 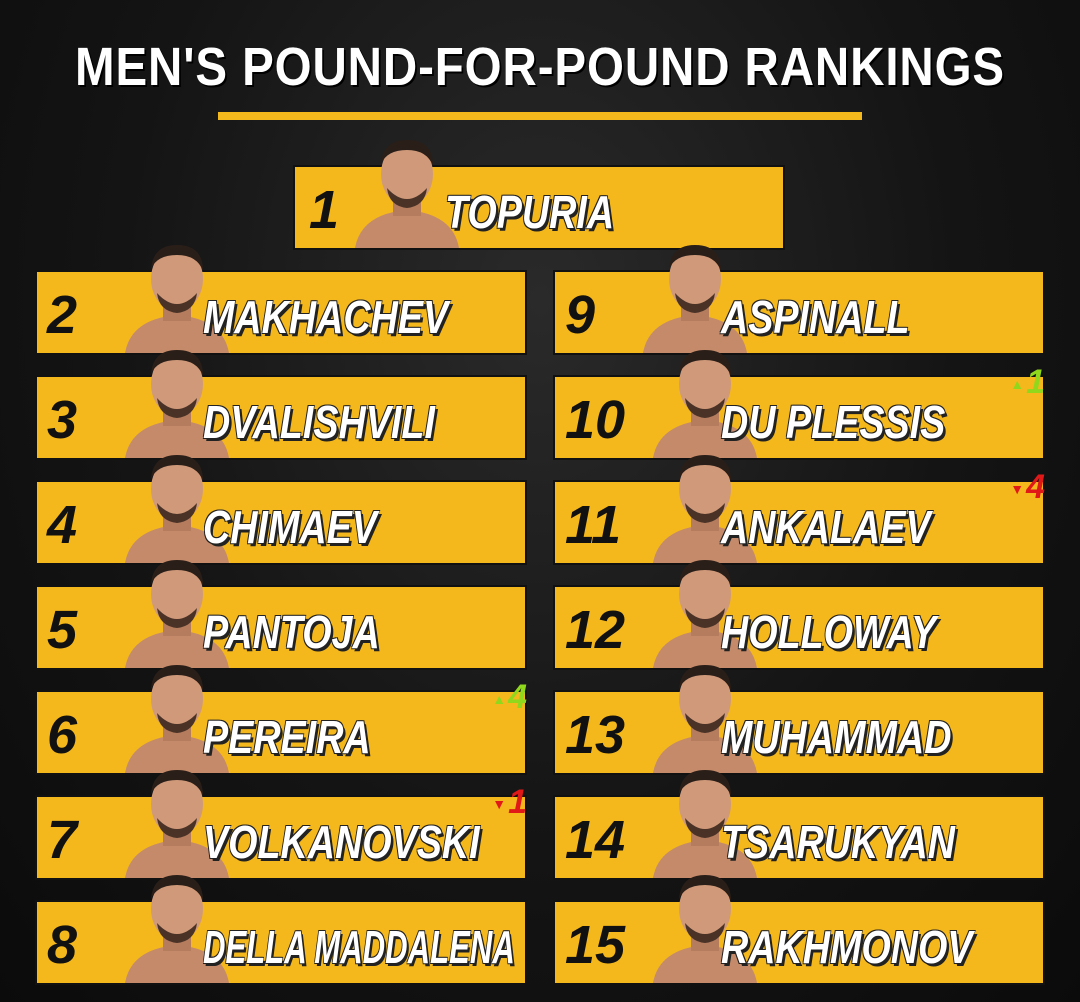 I want to click on rank-number: 13, so click(x=595, y=735).